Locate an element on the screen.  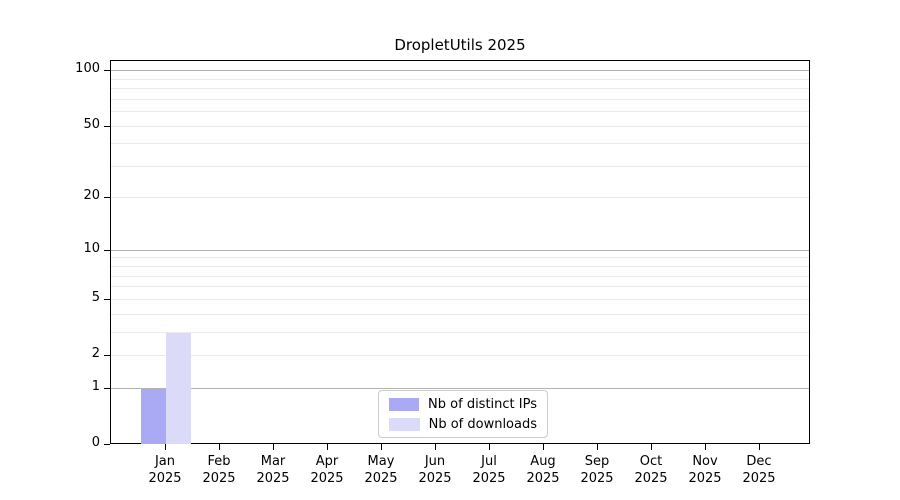
x-tick-jul is located at coordinates (489, 447).